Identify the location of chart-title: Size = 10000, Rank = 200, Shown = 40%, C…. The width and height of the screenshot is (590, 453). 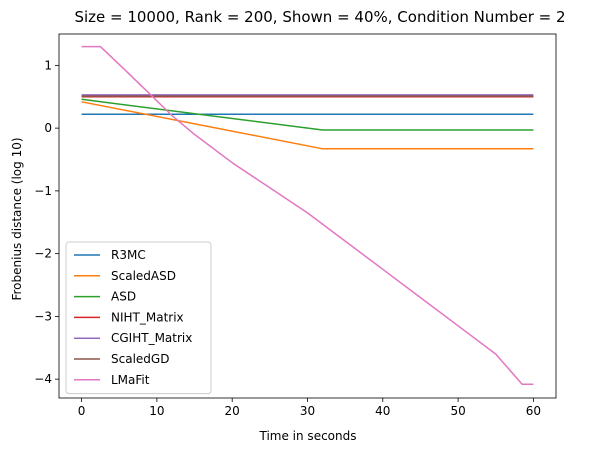
(319, 17).